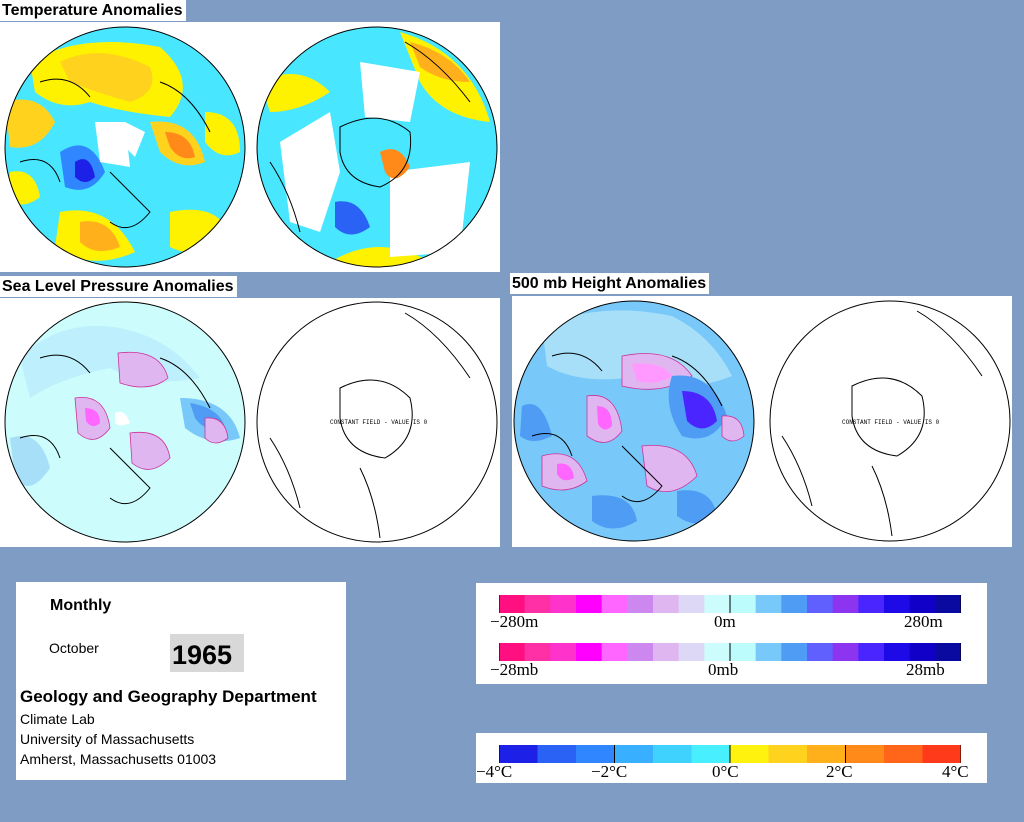 The image size is (1024, 822). What do you see at coordinates (955, 771) in the screenshot?
I see `temperature-tick-5: 4°C` at bounding box center [955, 771].